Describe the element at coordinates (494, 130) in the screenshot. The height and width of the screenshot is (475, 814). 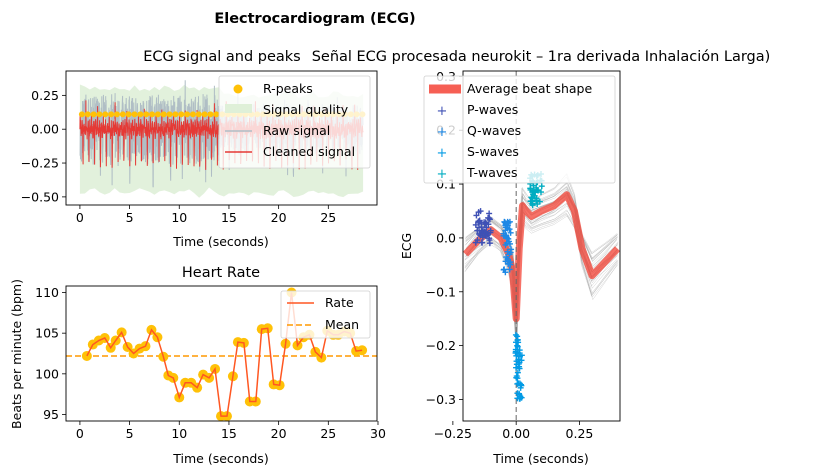
I see `legend-qwave-label: Q-waves` at that location.